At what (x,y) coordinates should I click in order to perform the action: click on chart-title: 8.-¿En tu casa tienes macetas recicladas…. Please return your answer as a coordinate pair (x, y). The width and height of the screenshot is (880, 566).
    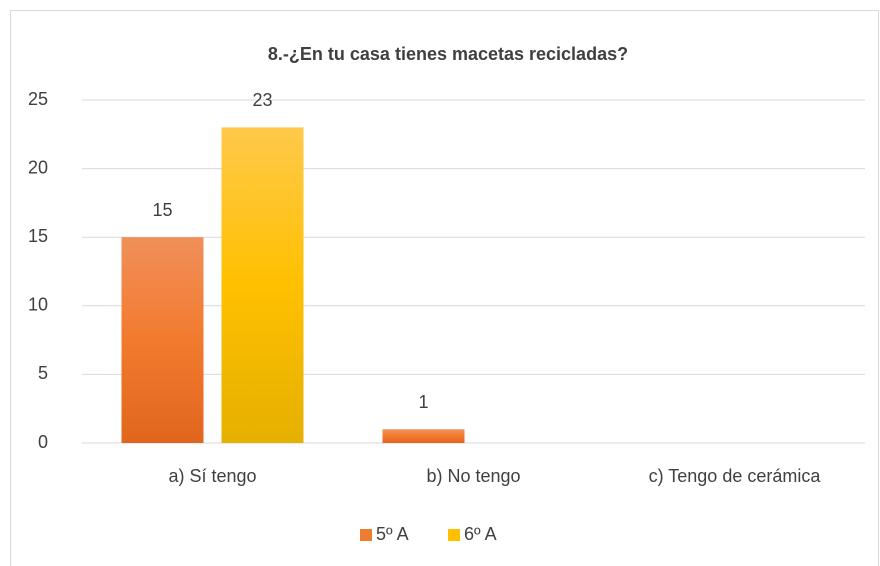
    Looking at the image, I should click on (448, 54).